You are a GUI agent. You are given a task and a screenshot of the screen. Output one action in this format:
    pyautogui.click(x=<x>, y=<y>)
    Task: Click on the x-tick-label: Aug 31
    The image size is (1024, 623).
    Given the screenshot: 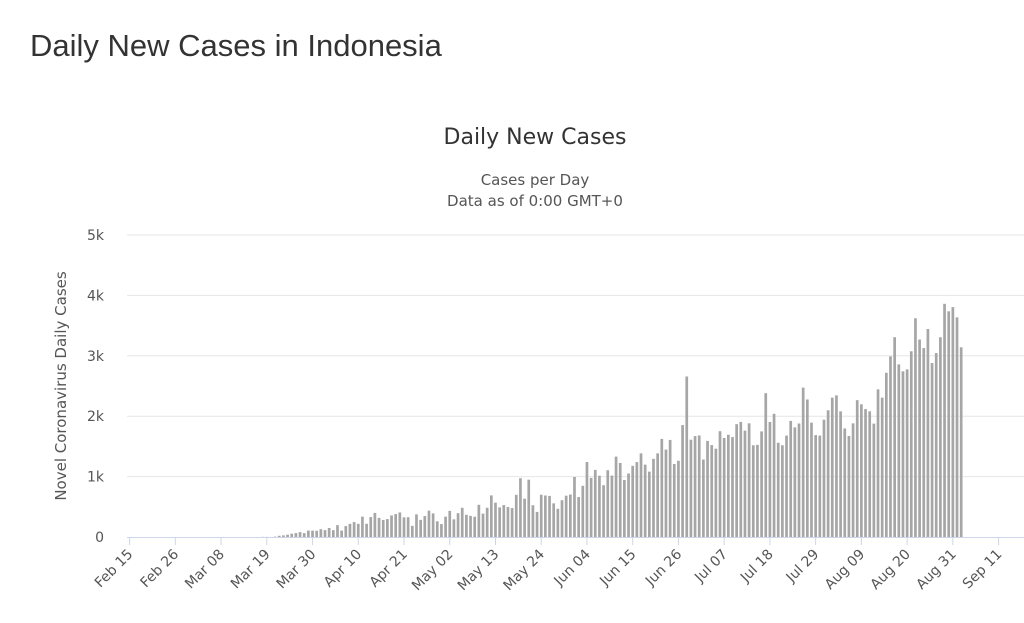 What is the action you would take?
    pyautogui.click(x=936, y=570)
    